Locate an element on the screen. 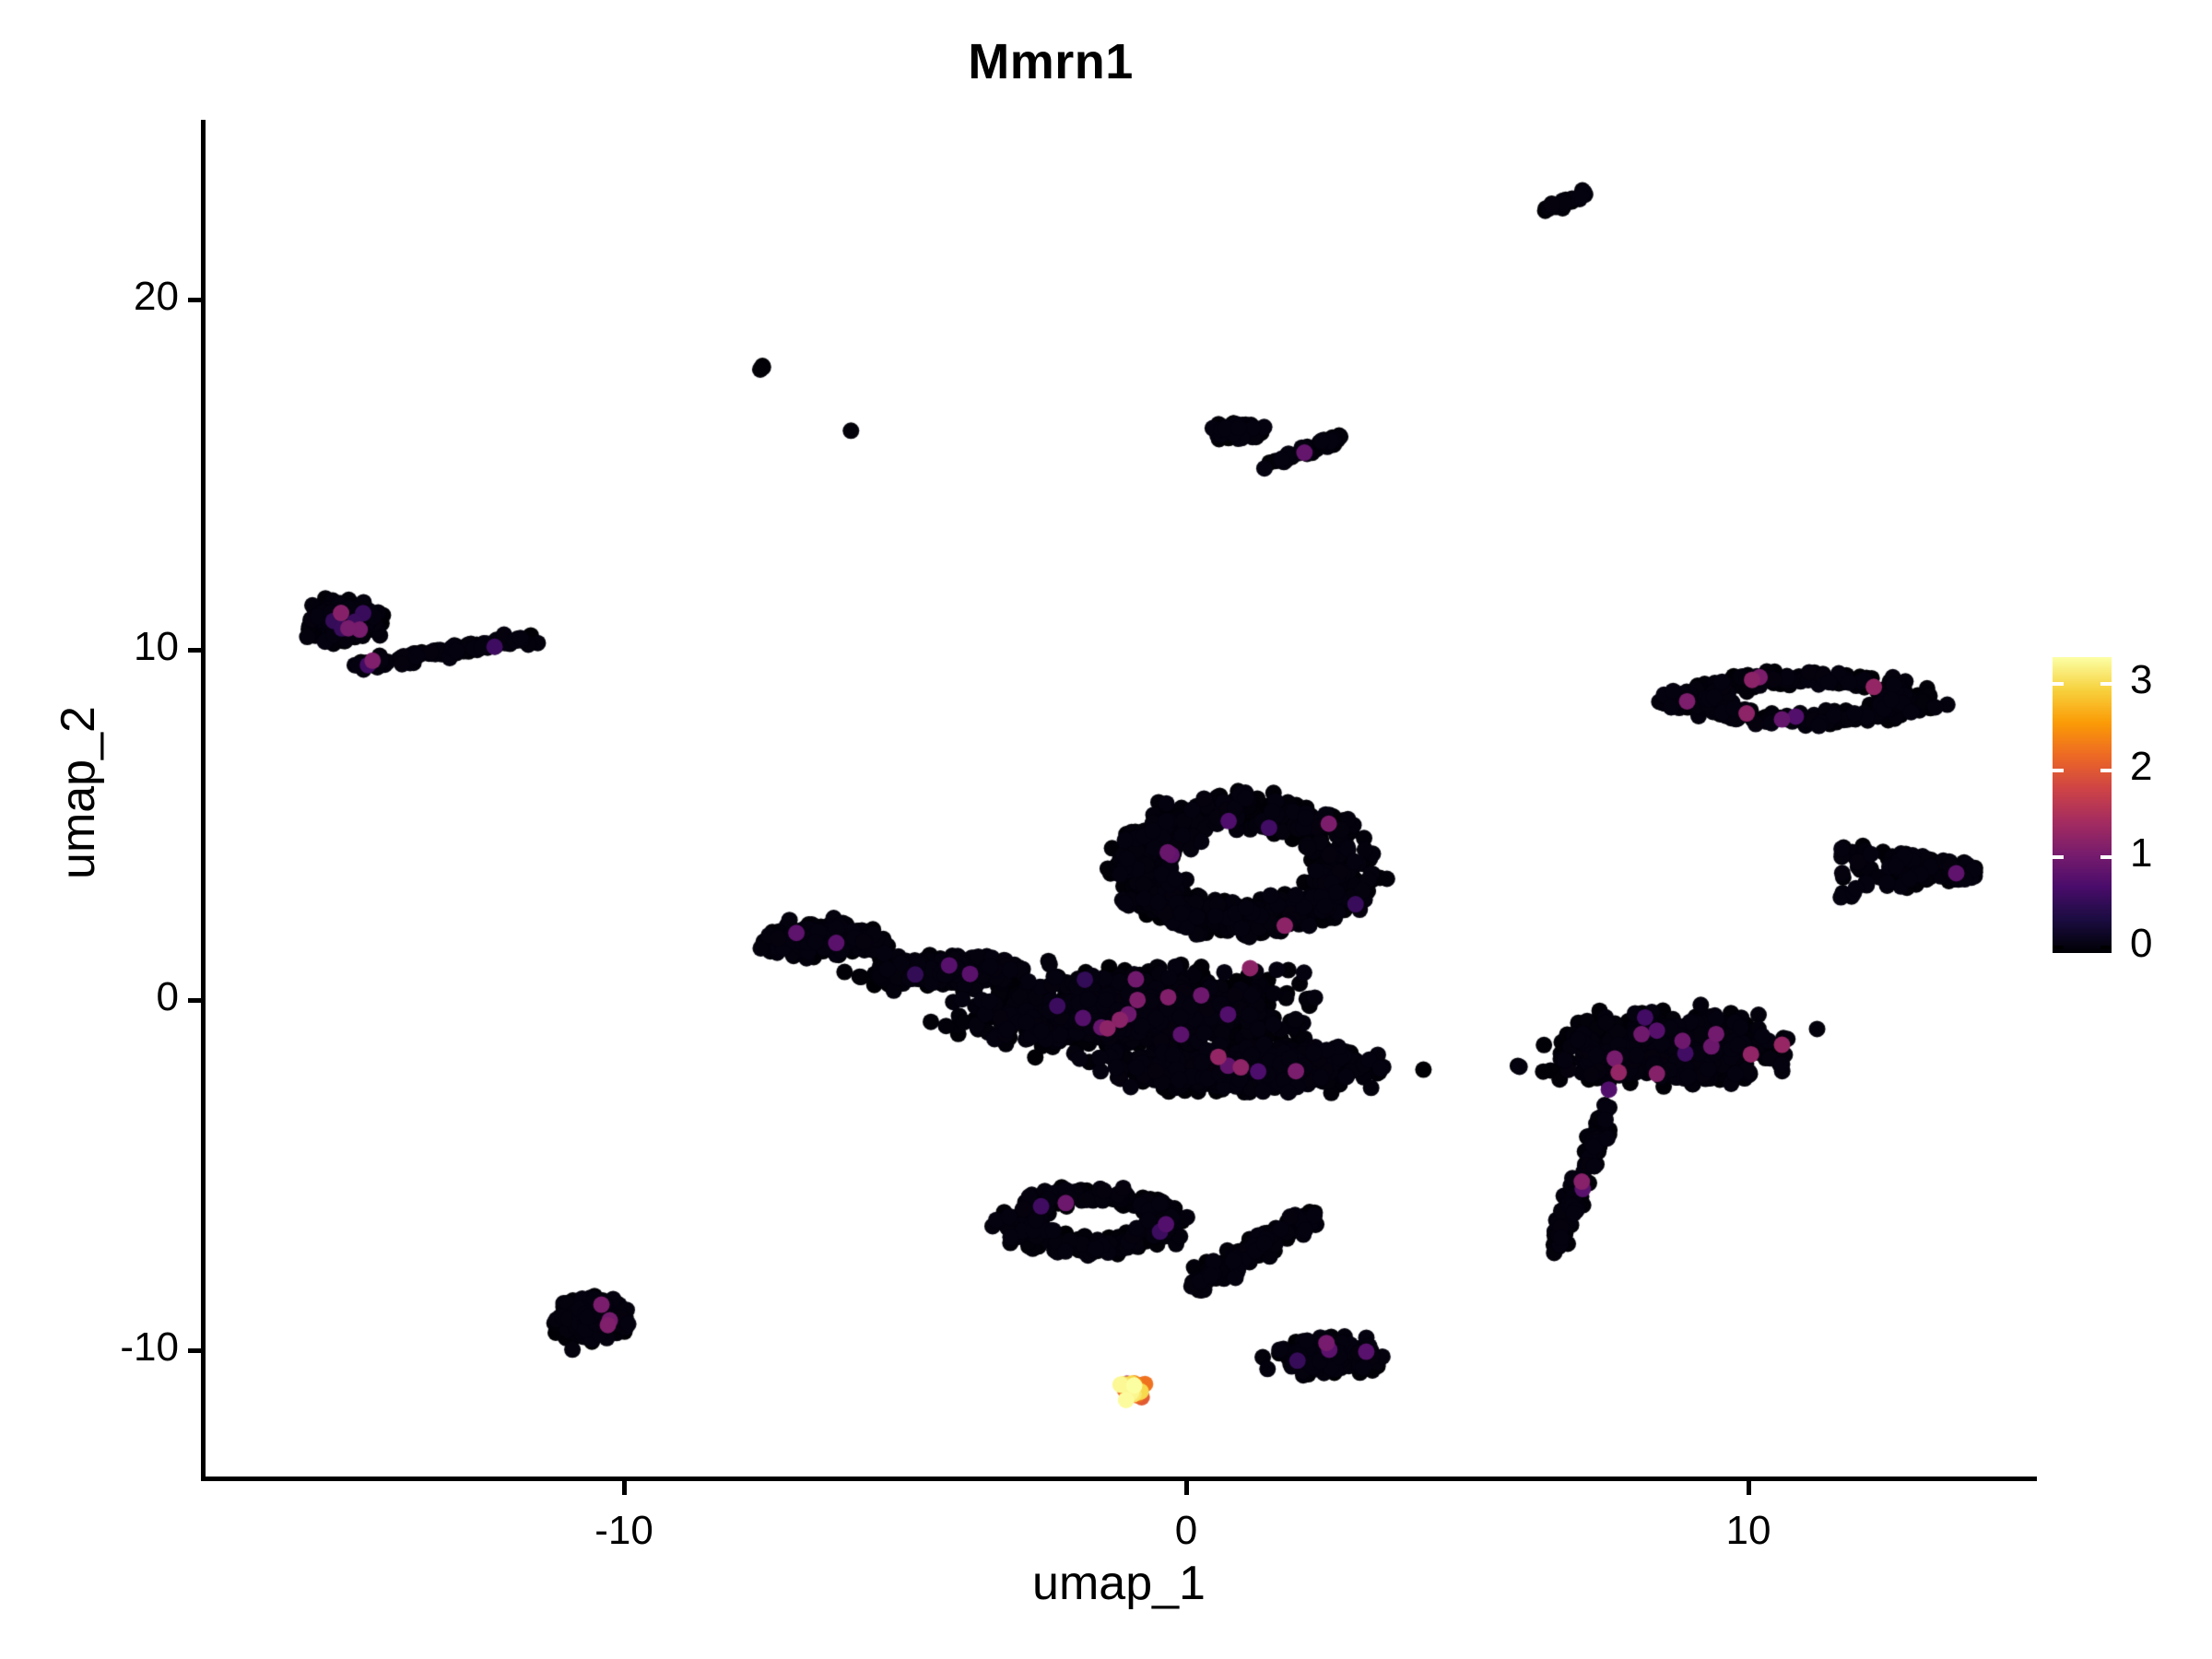  page-title: Mmrn1 is located at coordinates (1051, 61).